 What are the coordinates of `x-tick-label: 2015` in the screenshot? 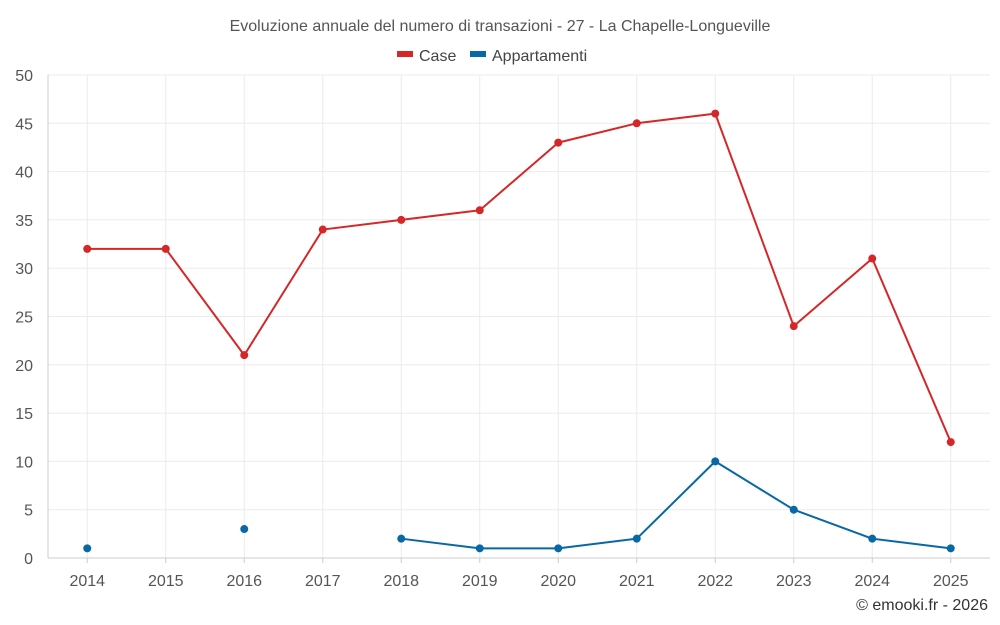 It's located at (166, 581).